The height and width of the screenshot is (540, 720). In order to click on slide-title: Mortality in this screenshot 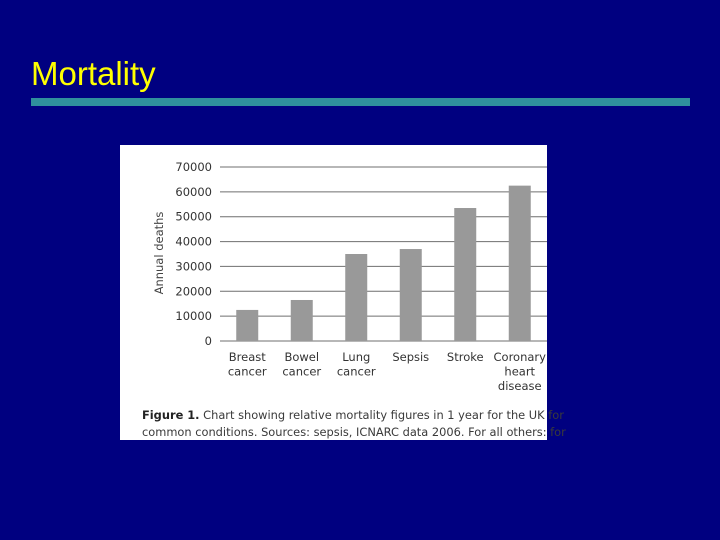, I will do `click(93, 73)`.